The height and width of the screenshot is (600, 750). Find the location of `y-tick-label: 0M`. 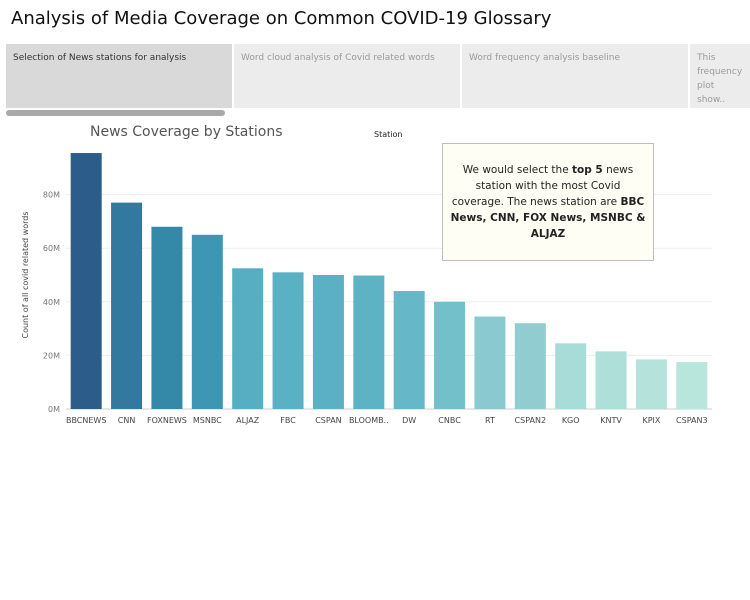

y-tick-label: 0M is located at coordinates (54, 409).